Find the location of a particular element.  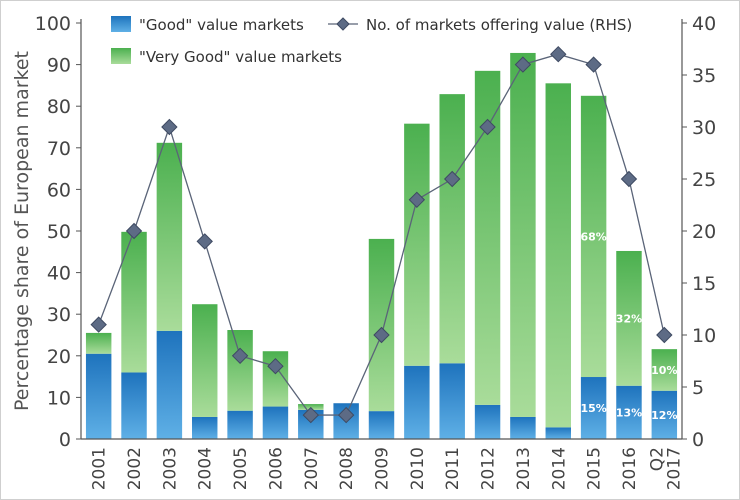

line-marker-2015 is located at coordinates (593, 64).